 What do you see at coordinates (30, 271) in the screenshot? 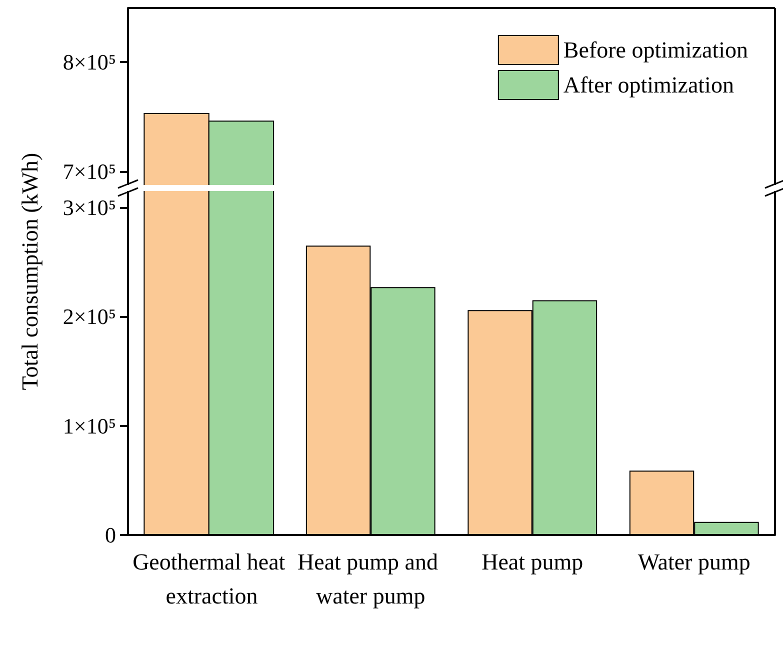
I see `y-axis-title: Total consumption (kWh)` at bounding box center [30, 271].